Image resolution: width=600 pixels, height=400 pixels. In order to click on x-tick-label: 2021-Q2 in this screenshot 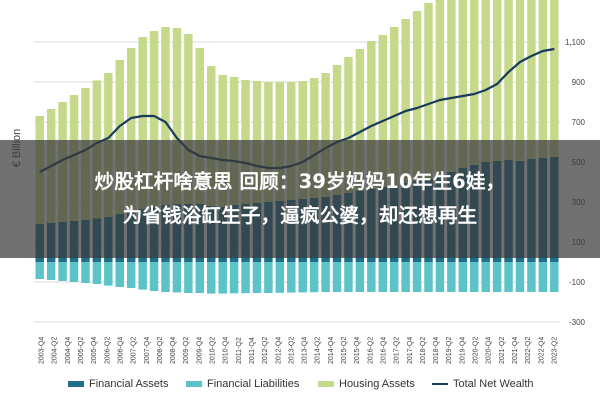, I will do `click(502, 350)`.